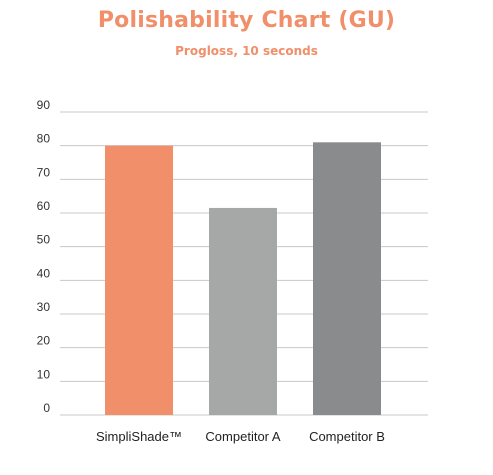 The width and height of the screenshot is (493, 475). I want to click on y-tick-label: 0, so click(46, 408).